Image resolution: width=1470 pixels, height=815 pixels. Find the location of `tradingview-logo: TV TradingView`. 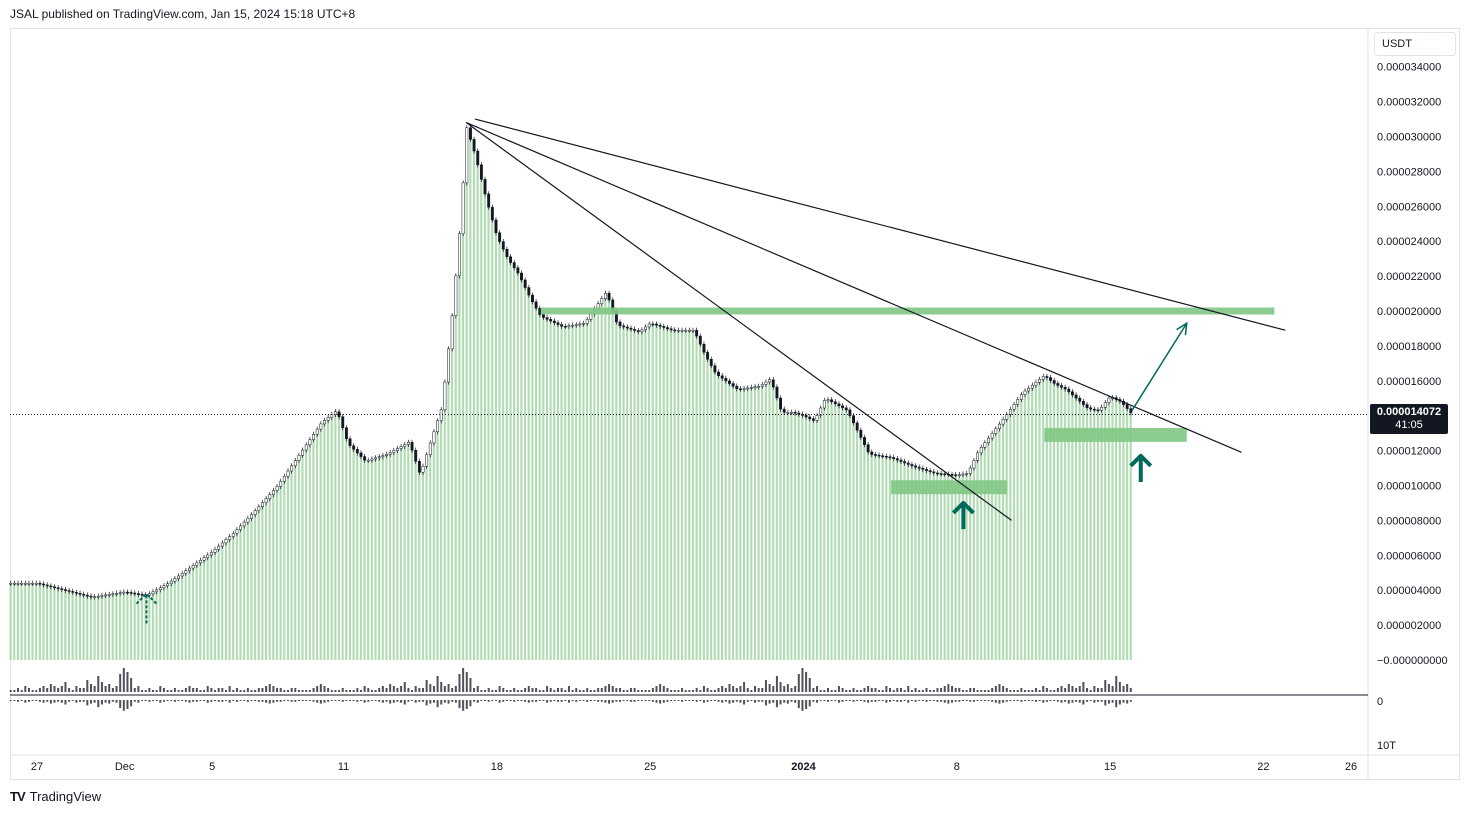

tradingview-logo: TV TradingView is located at coordinates (55, 796).